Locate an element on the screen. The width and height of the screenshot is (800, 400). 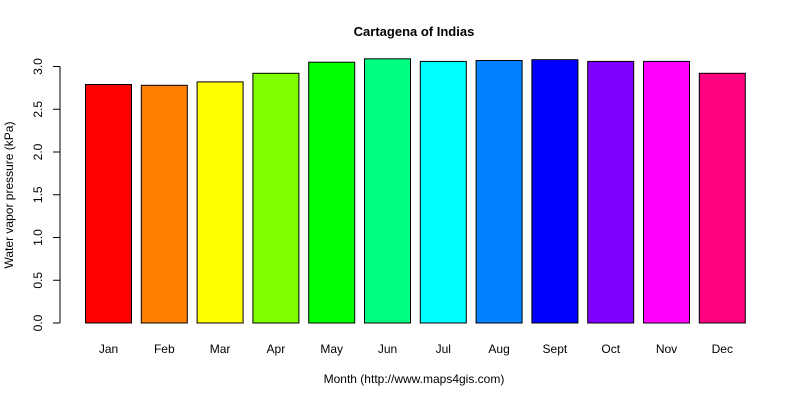
bar-nov is located at coordinates (666, 192).